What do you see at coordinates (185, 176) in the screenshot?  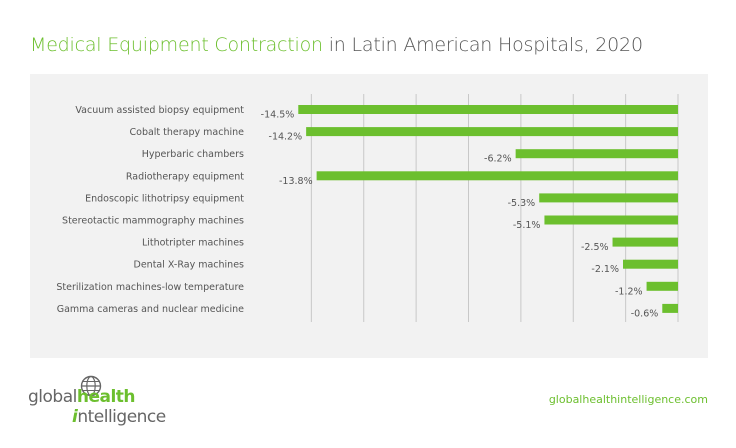 I see `category-label: Radiotherapy equipment` at bounding box center [185, 176].